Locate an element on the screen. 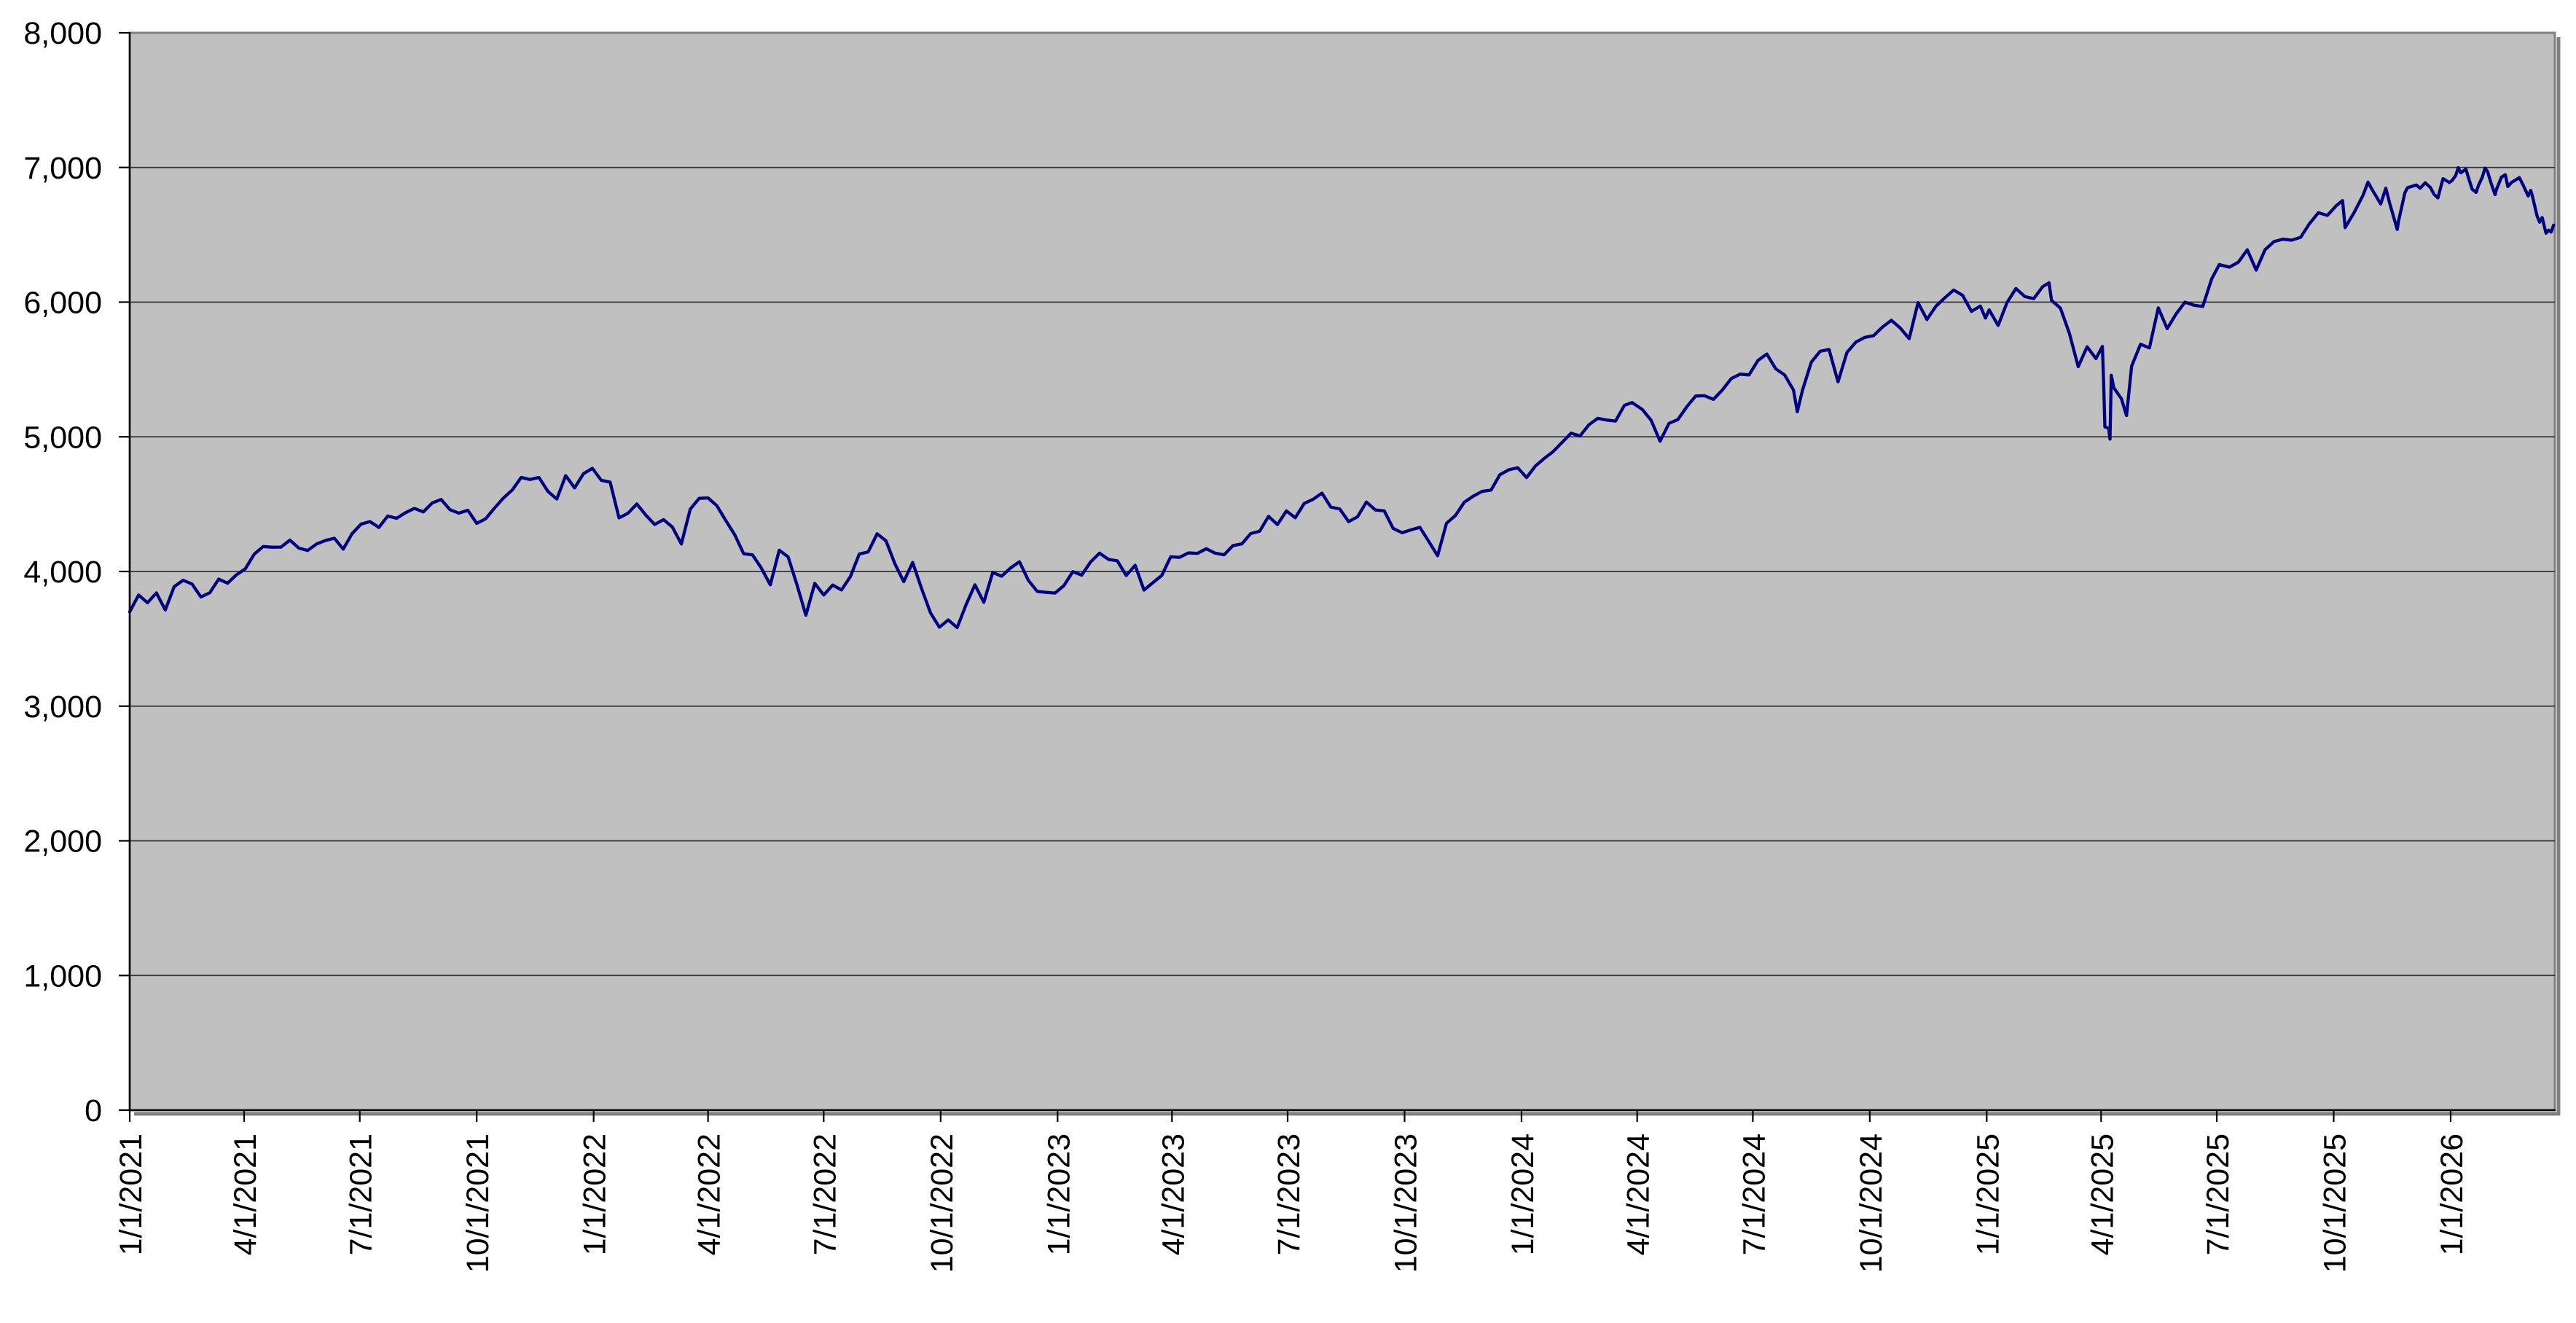 The width and height of the screenshot is (2576, 1323). y-axis-label: 7,000 is located at coordinates (62, 168).